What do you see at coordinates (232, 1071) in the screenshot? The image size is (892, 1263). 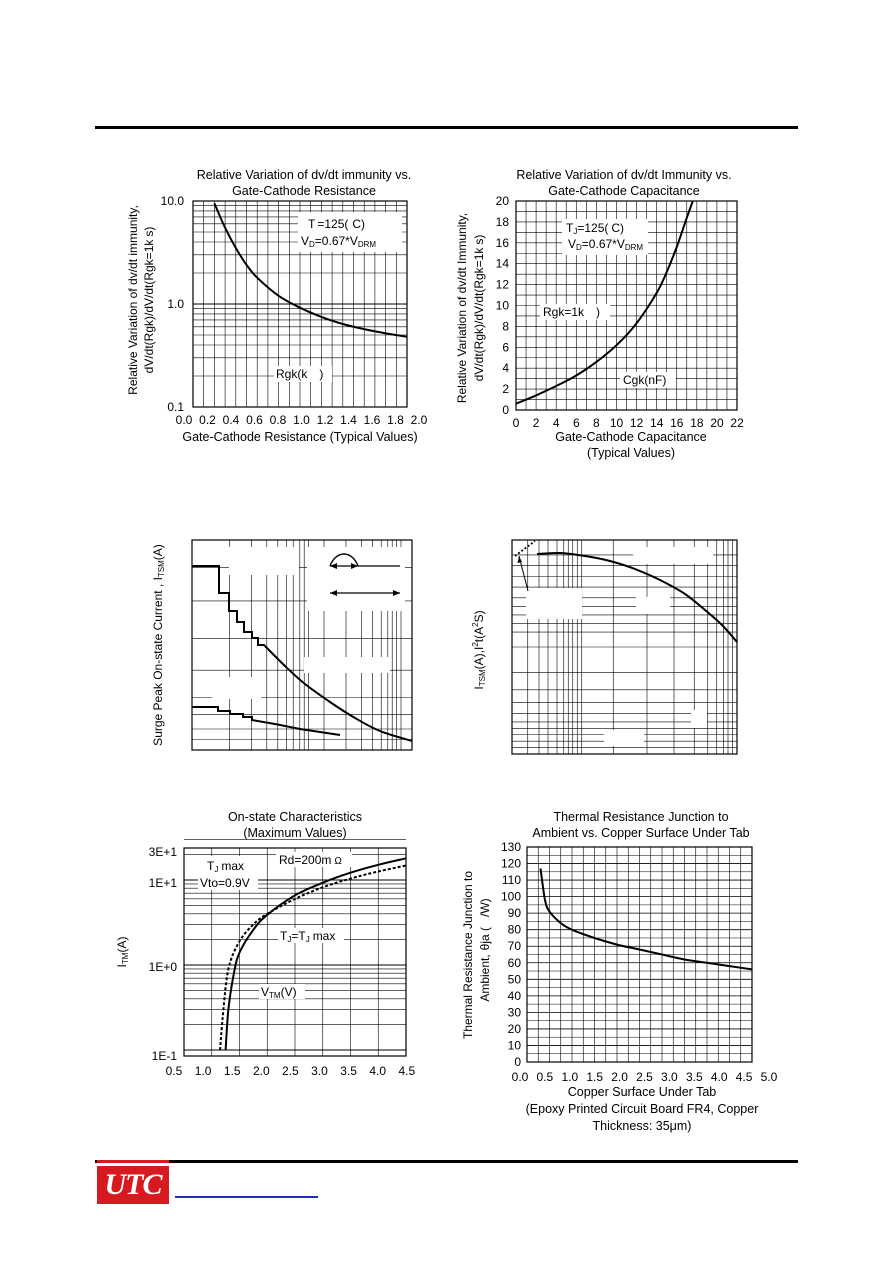 I see `chart5-xtick-label: 1.5` at bounding box center [232, 1071].